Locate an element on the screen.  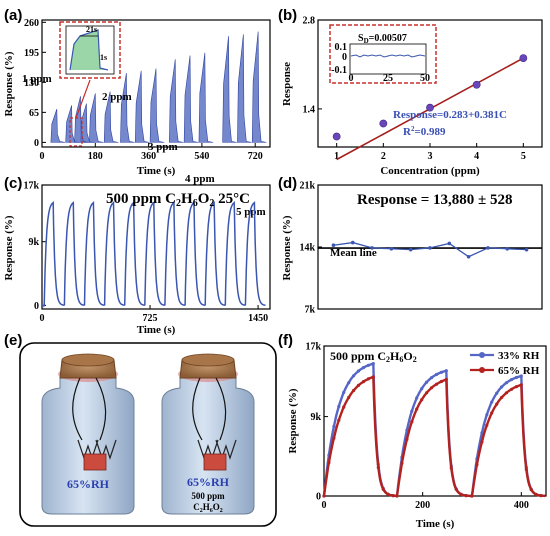
chart-f-xtick-label: 400 is located at coordinates (521, 505).